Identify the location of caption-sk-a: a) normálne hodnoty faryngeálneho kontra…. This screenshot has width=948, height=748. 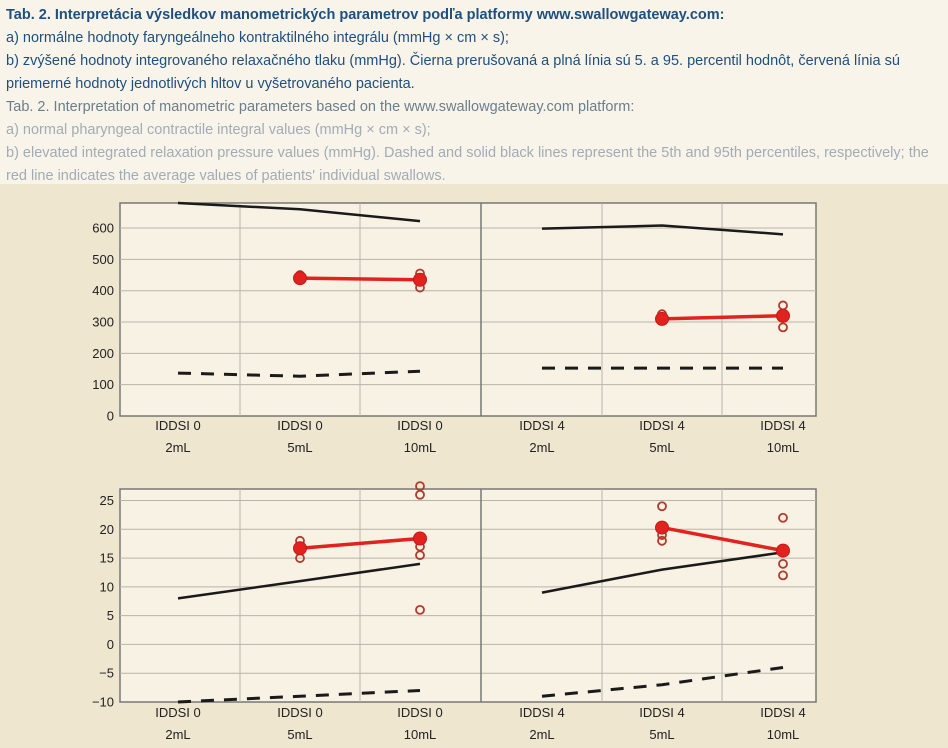
(257, 38).